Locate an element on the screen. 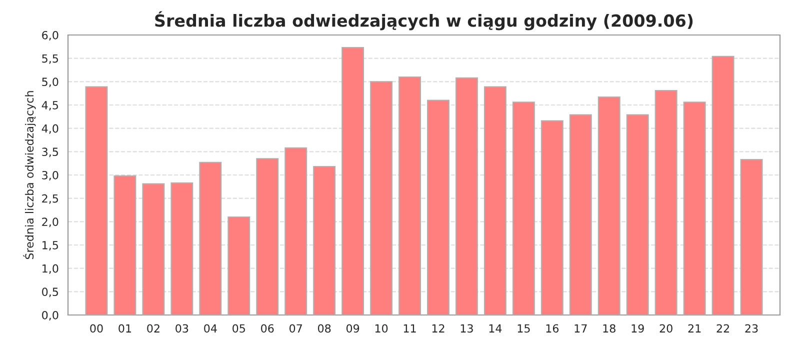  y-tick-label: 2,0 is located at coordinates (50, 223).